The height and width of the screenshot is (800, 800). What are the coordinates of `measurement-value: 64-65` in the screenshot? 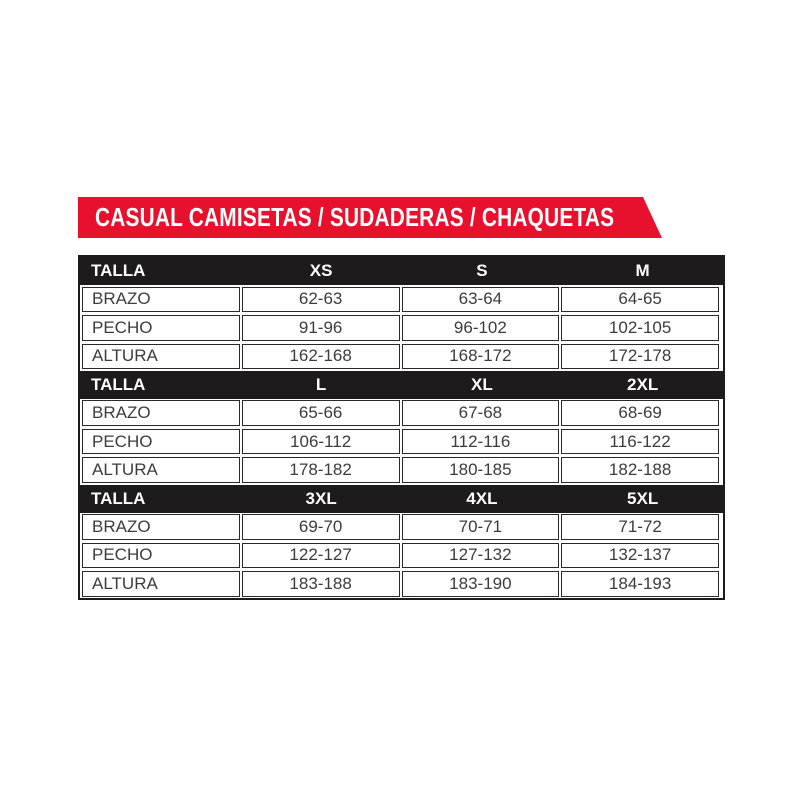 It's located at (640, 299).